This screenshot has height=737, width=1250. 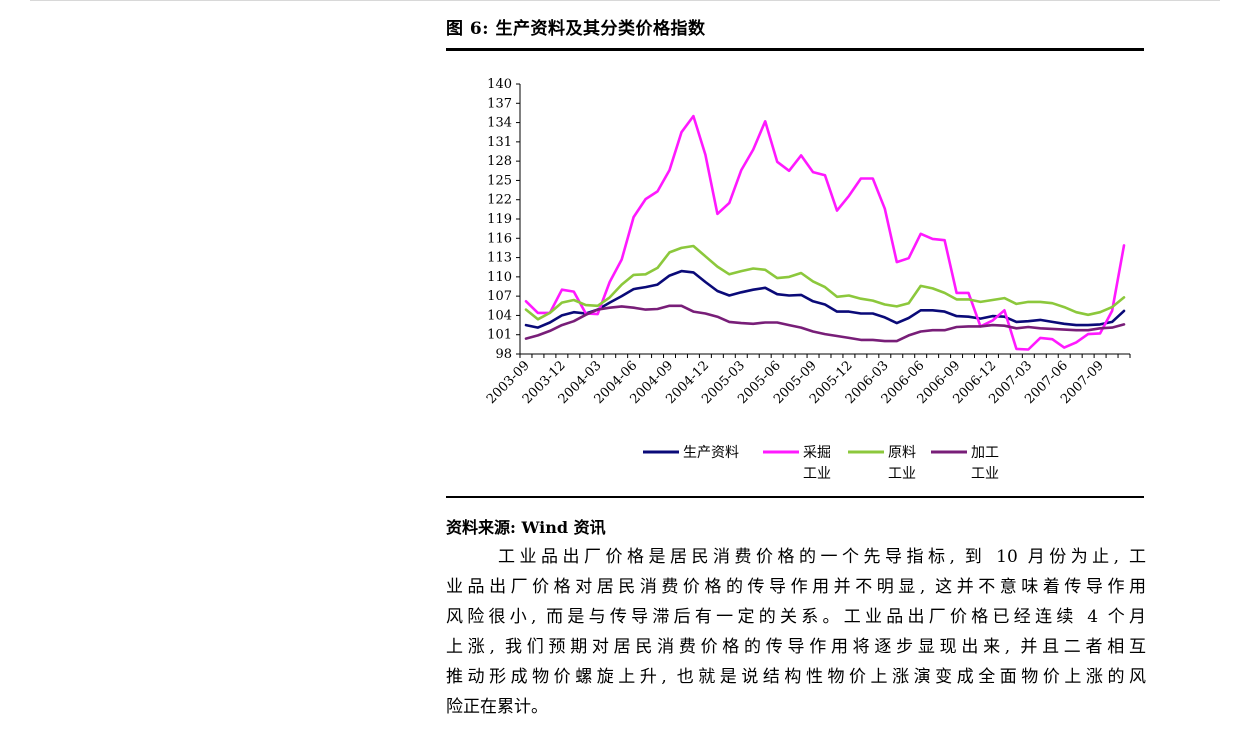 I want to click on y-tick-label: 140, so click(x=499, y=84).